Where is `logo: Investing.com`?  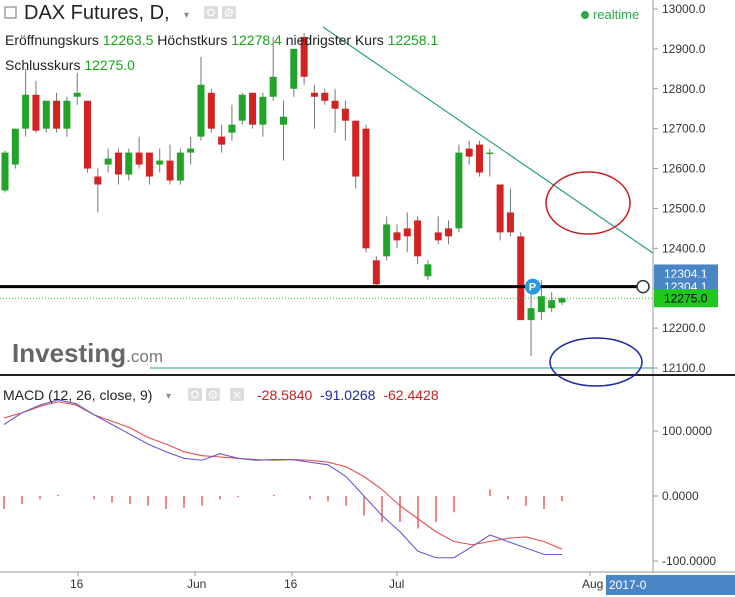
logo: Investing.com is located at coordinates (87, 353).